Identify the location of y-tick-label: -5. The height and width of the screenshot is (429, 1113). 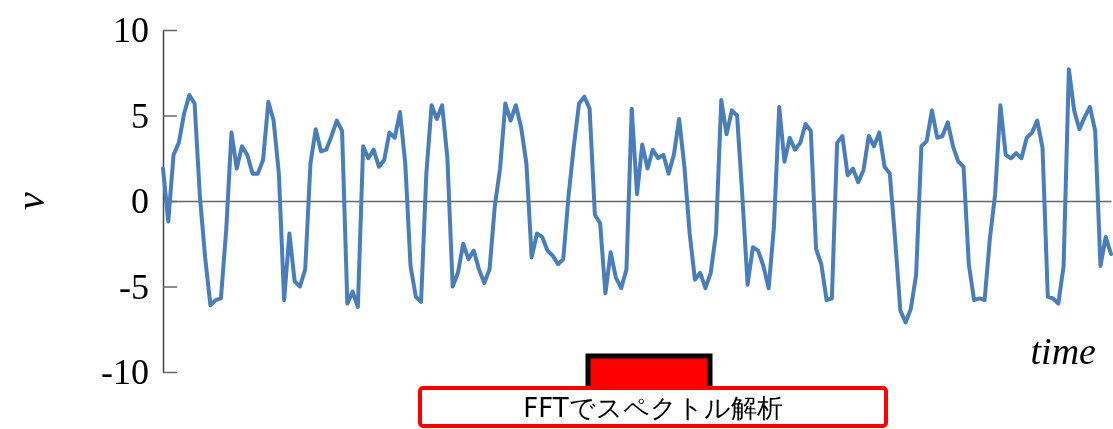
(134, 286).